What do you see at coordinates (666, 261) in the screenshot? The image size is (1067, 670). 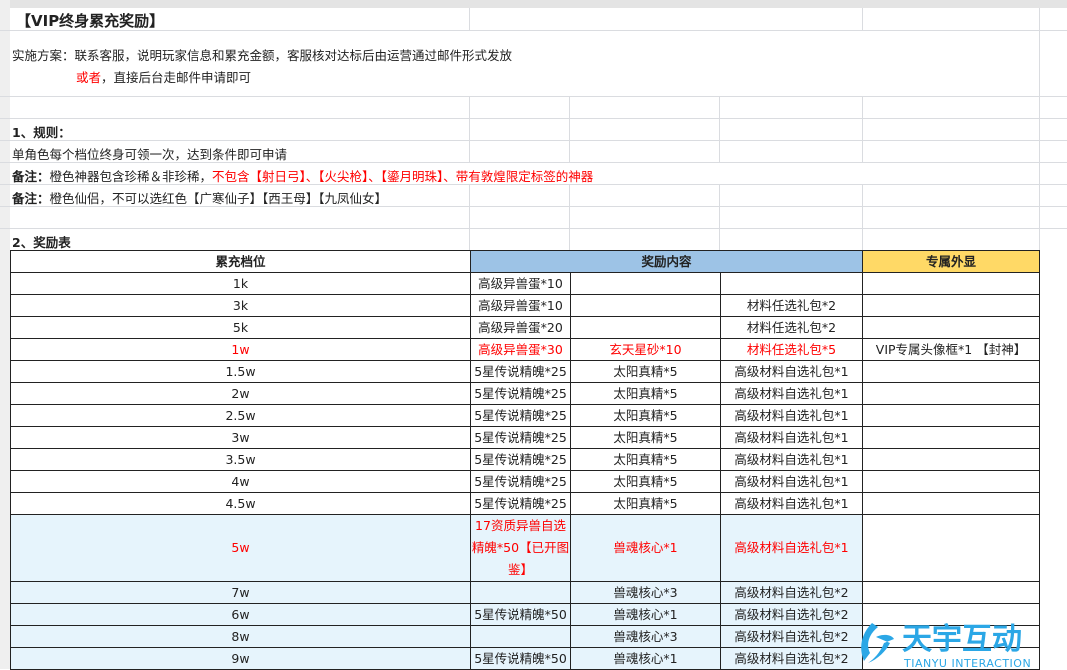 I see `header-rewards: 奖励内容` at bounding box center [666, 261].